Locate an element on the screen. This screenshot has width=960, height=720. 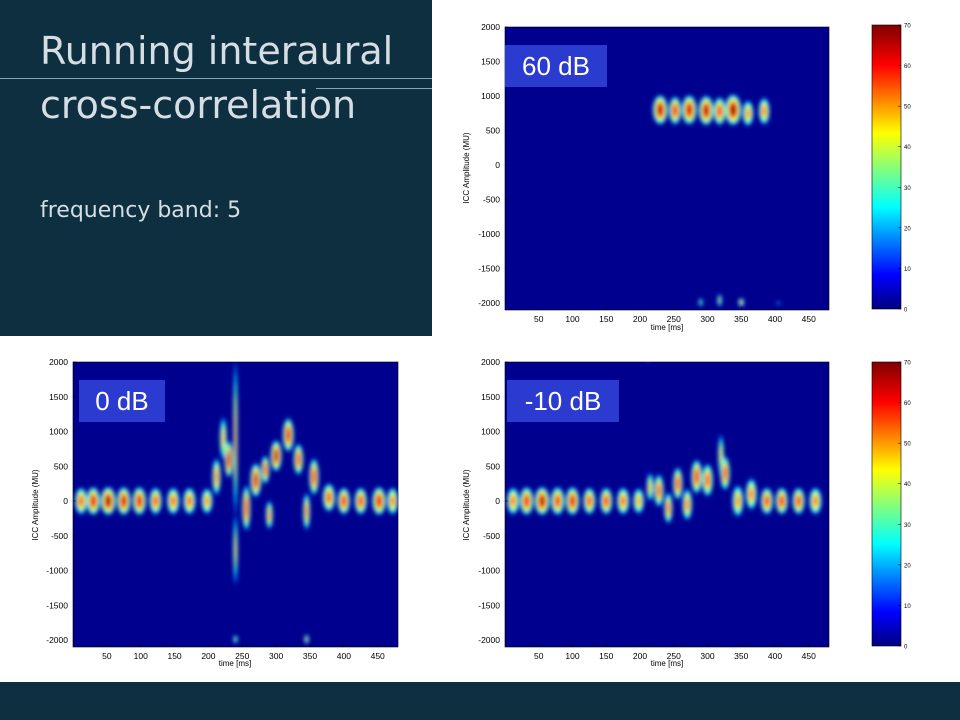
y-tick-label: -1000 is located at coordinates (489, 571).